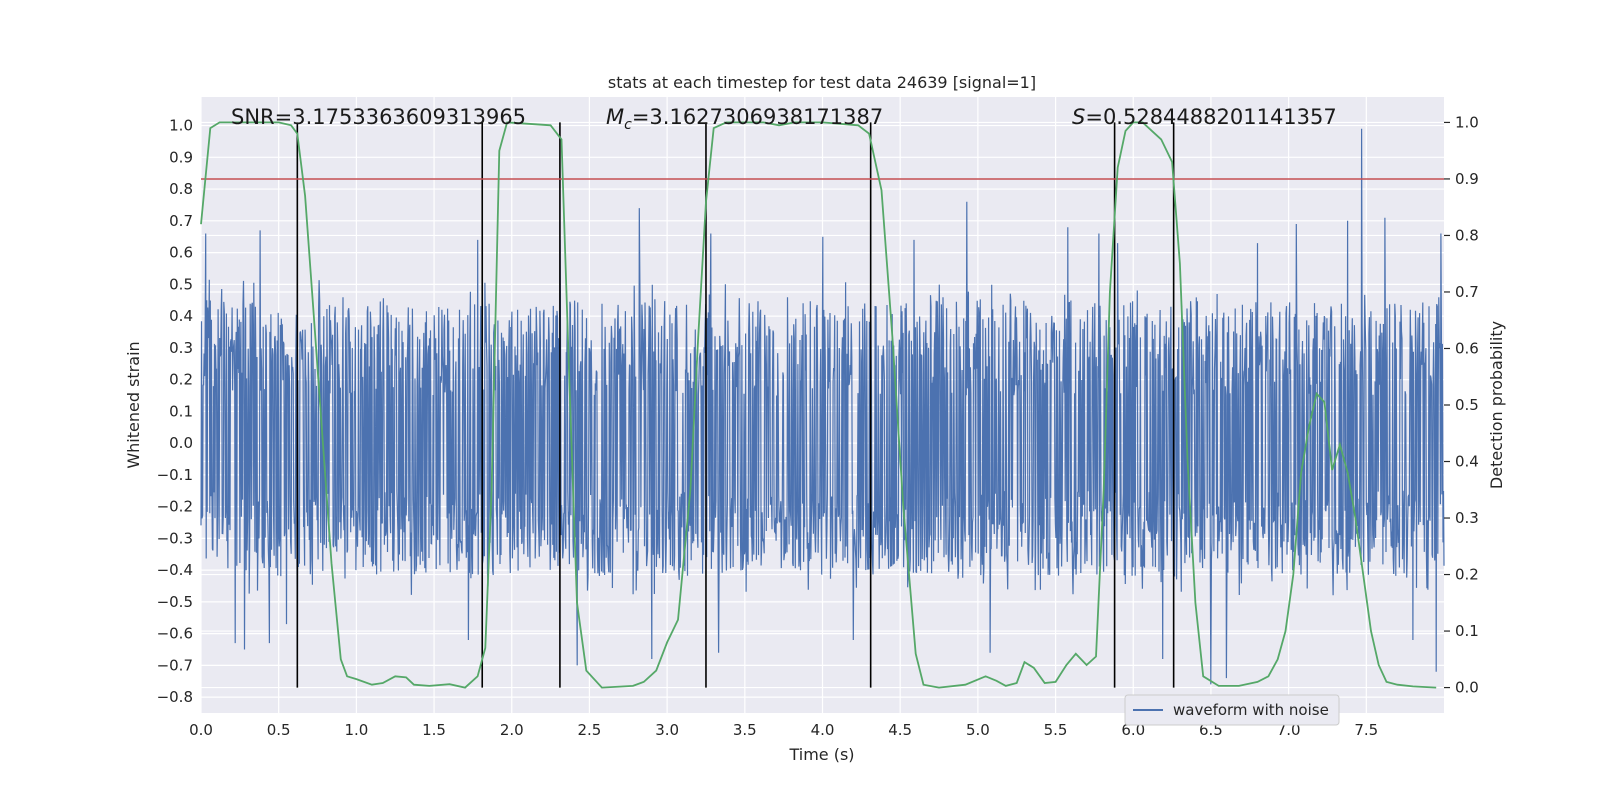  What do you see at coordinates (181, 348) in the screenshot?
I see `y-tick-label: 0.3` at bounding box center [181, 348].